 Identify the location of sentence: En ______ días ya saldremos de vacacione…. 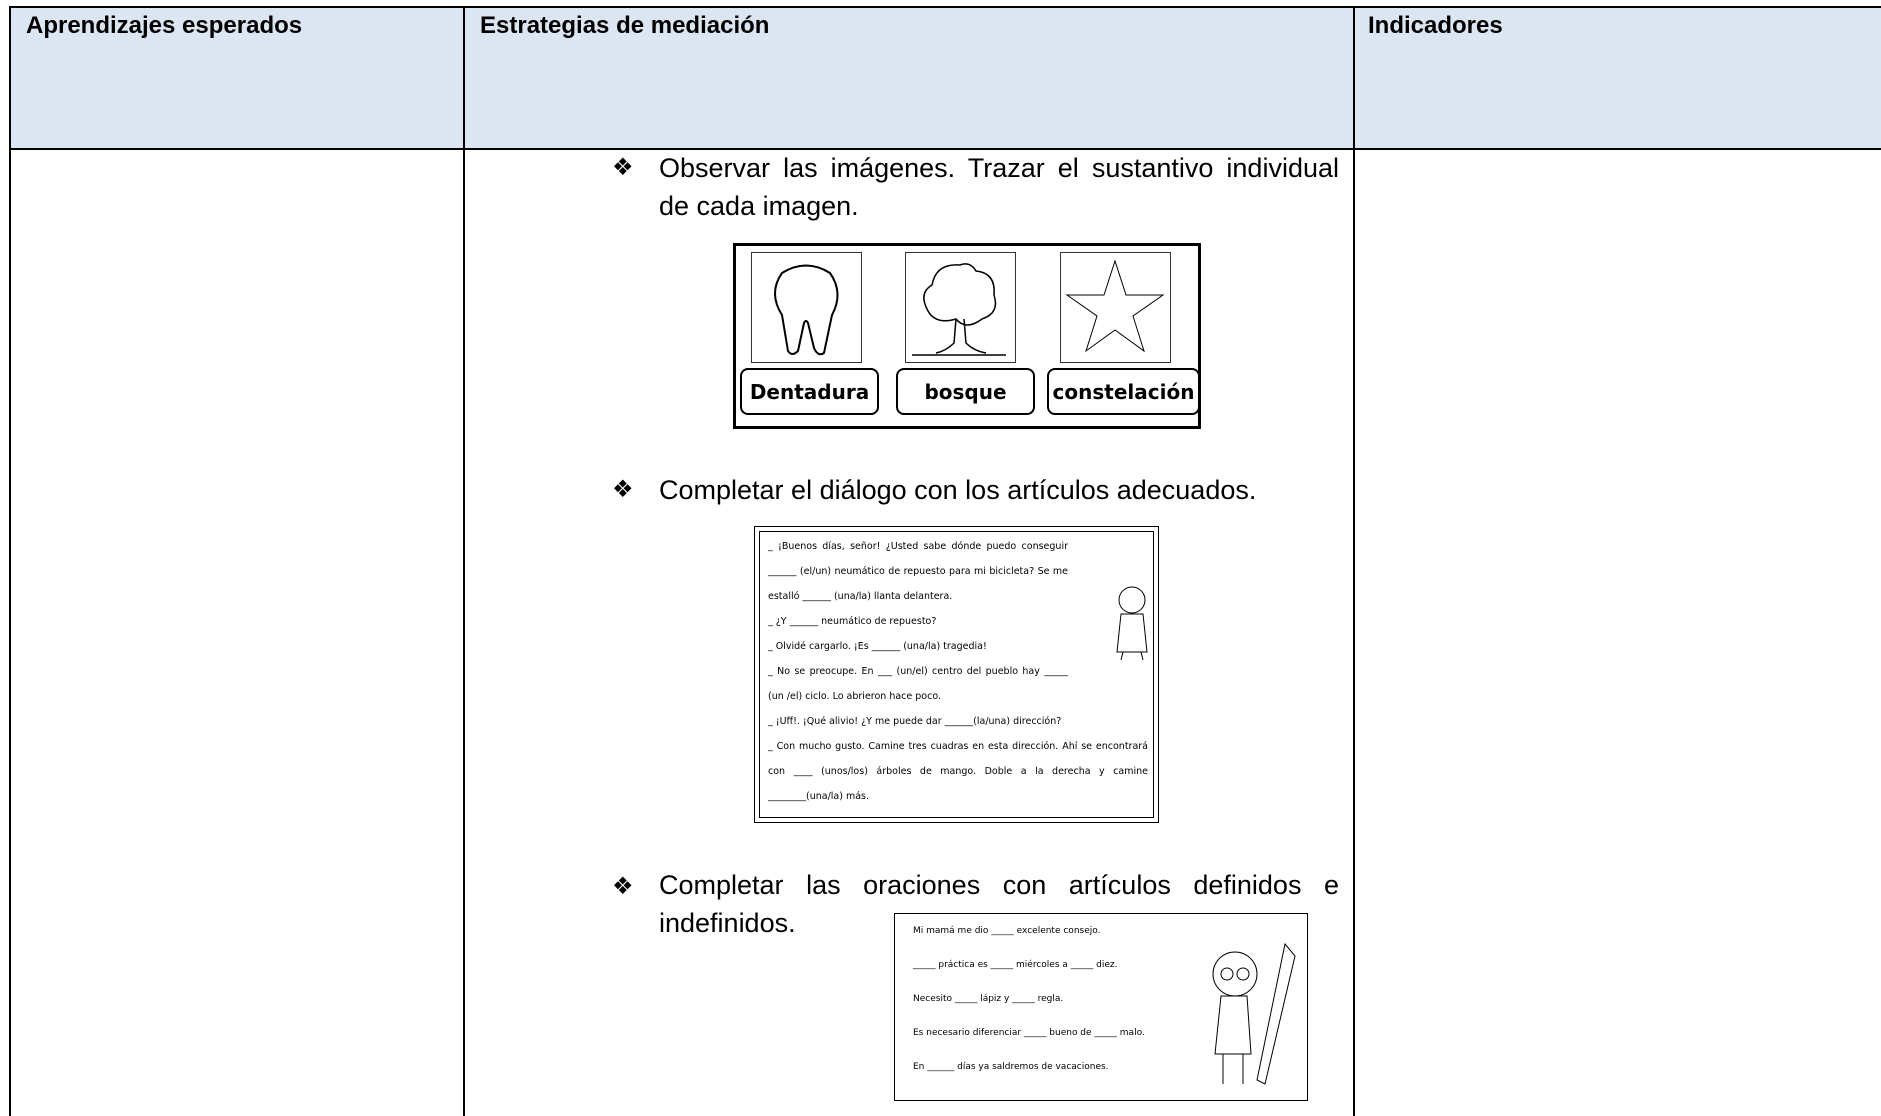
(1011, 1067).